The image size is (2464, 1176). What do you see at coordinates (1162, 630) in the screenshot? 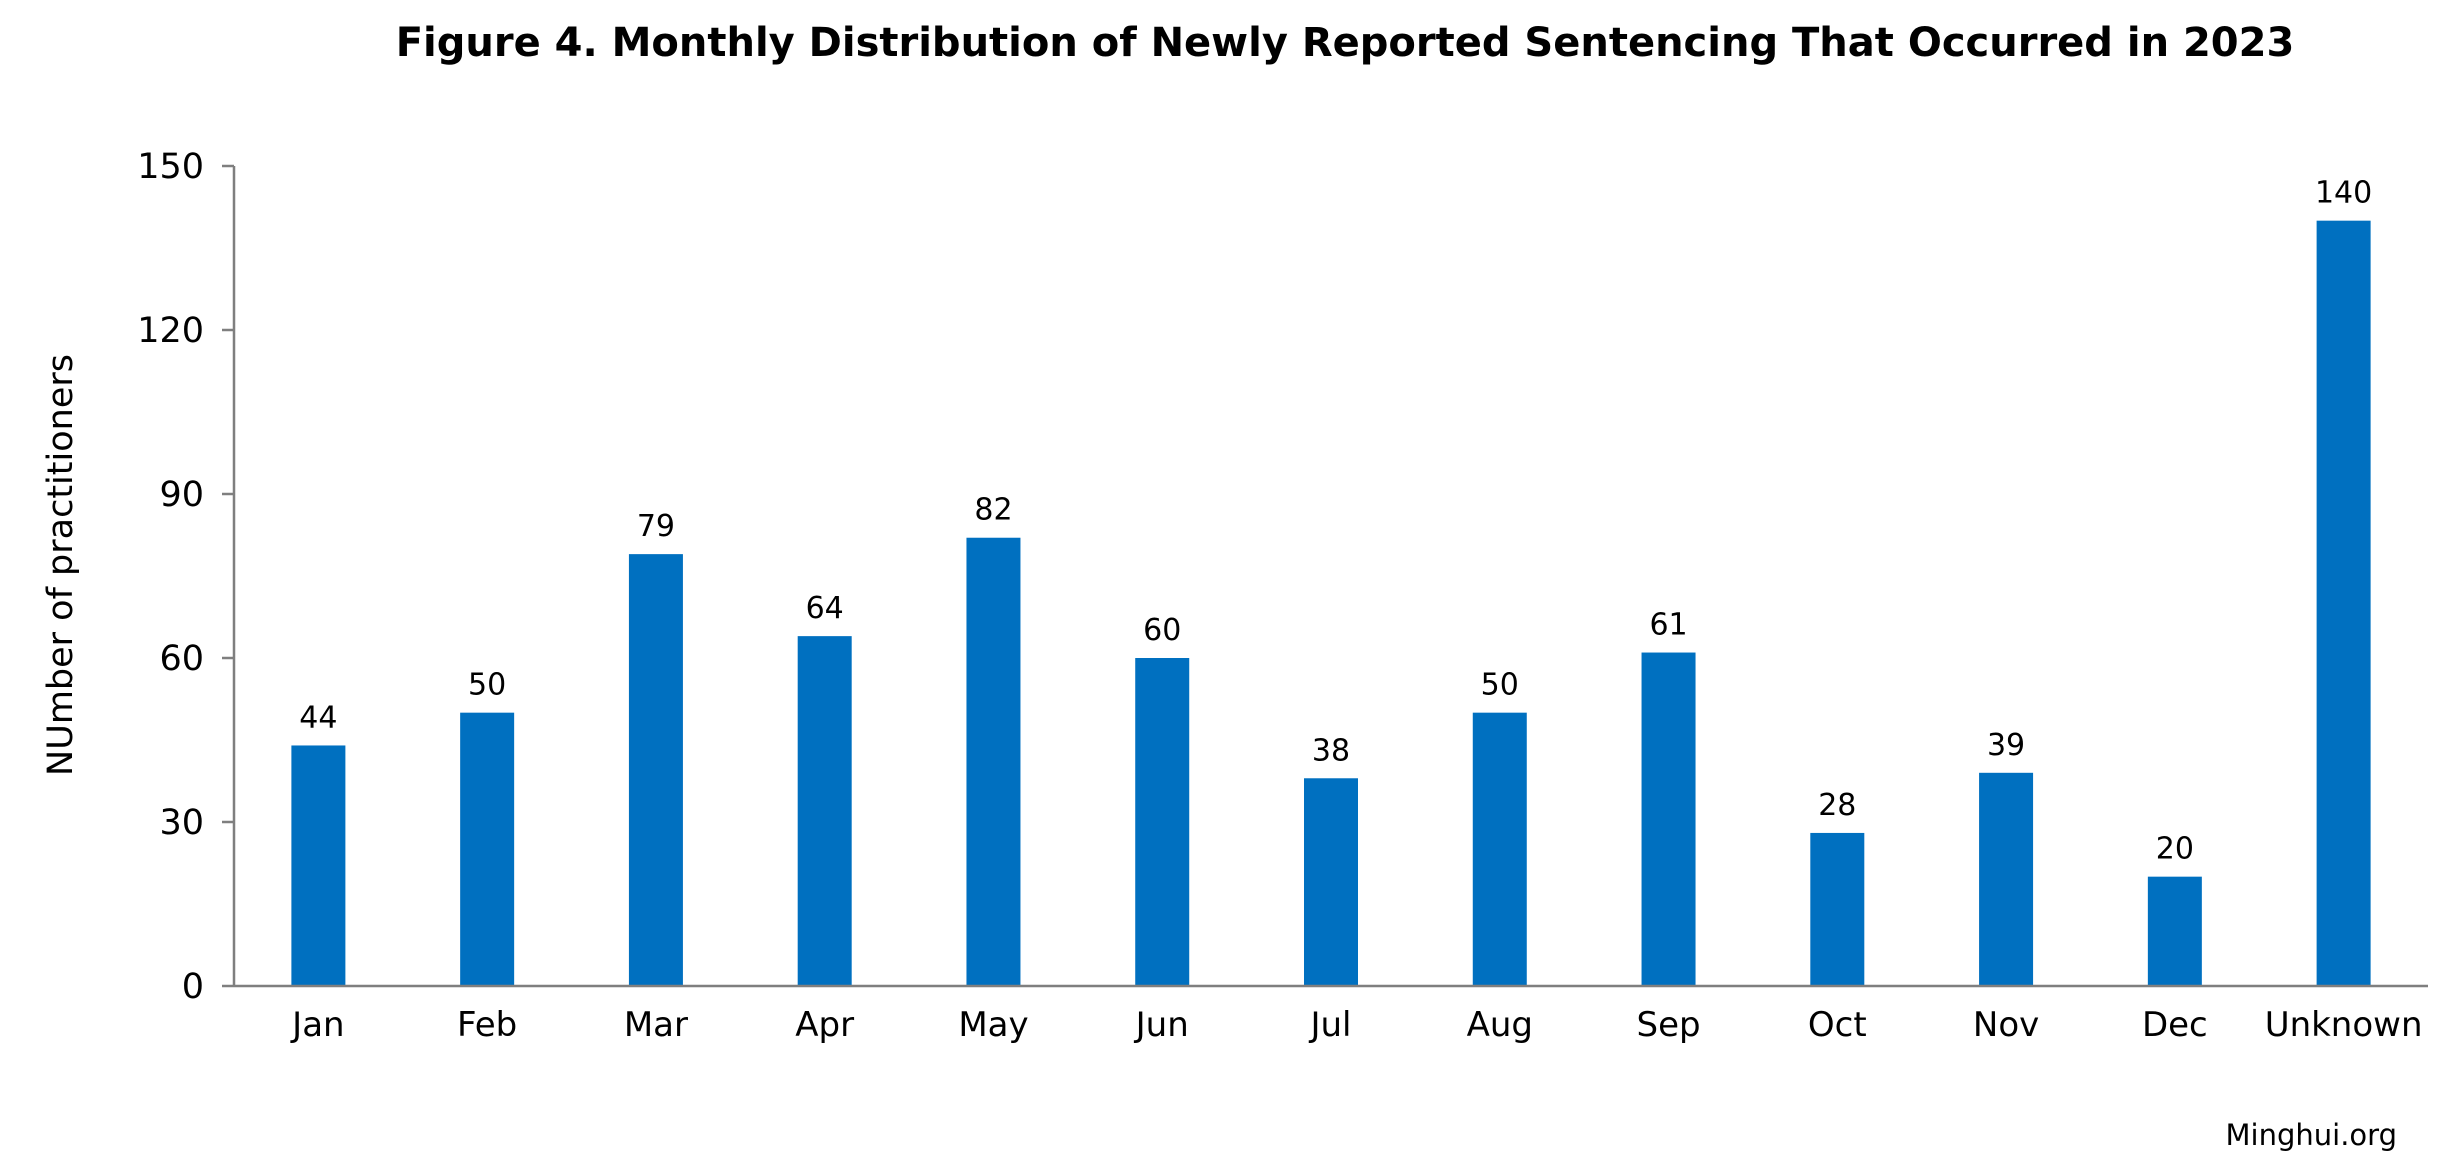
I see `data-label-jun: 60` at bounding box center [1162, 630].